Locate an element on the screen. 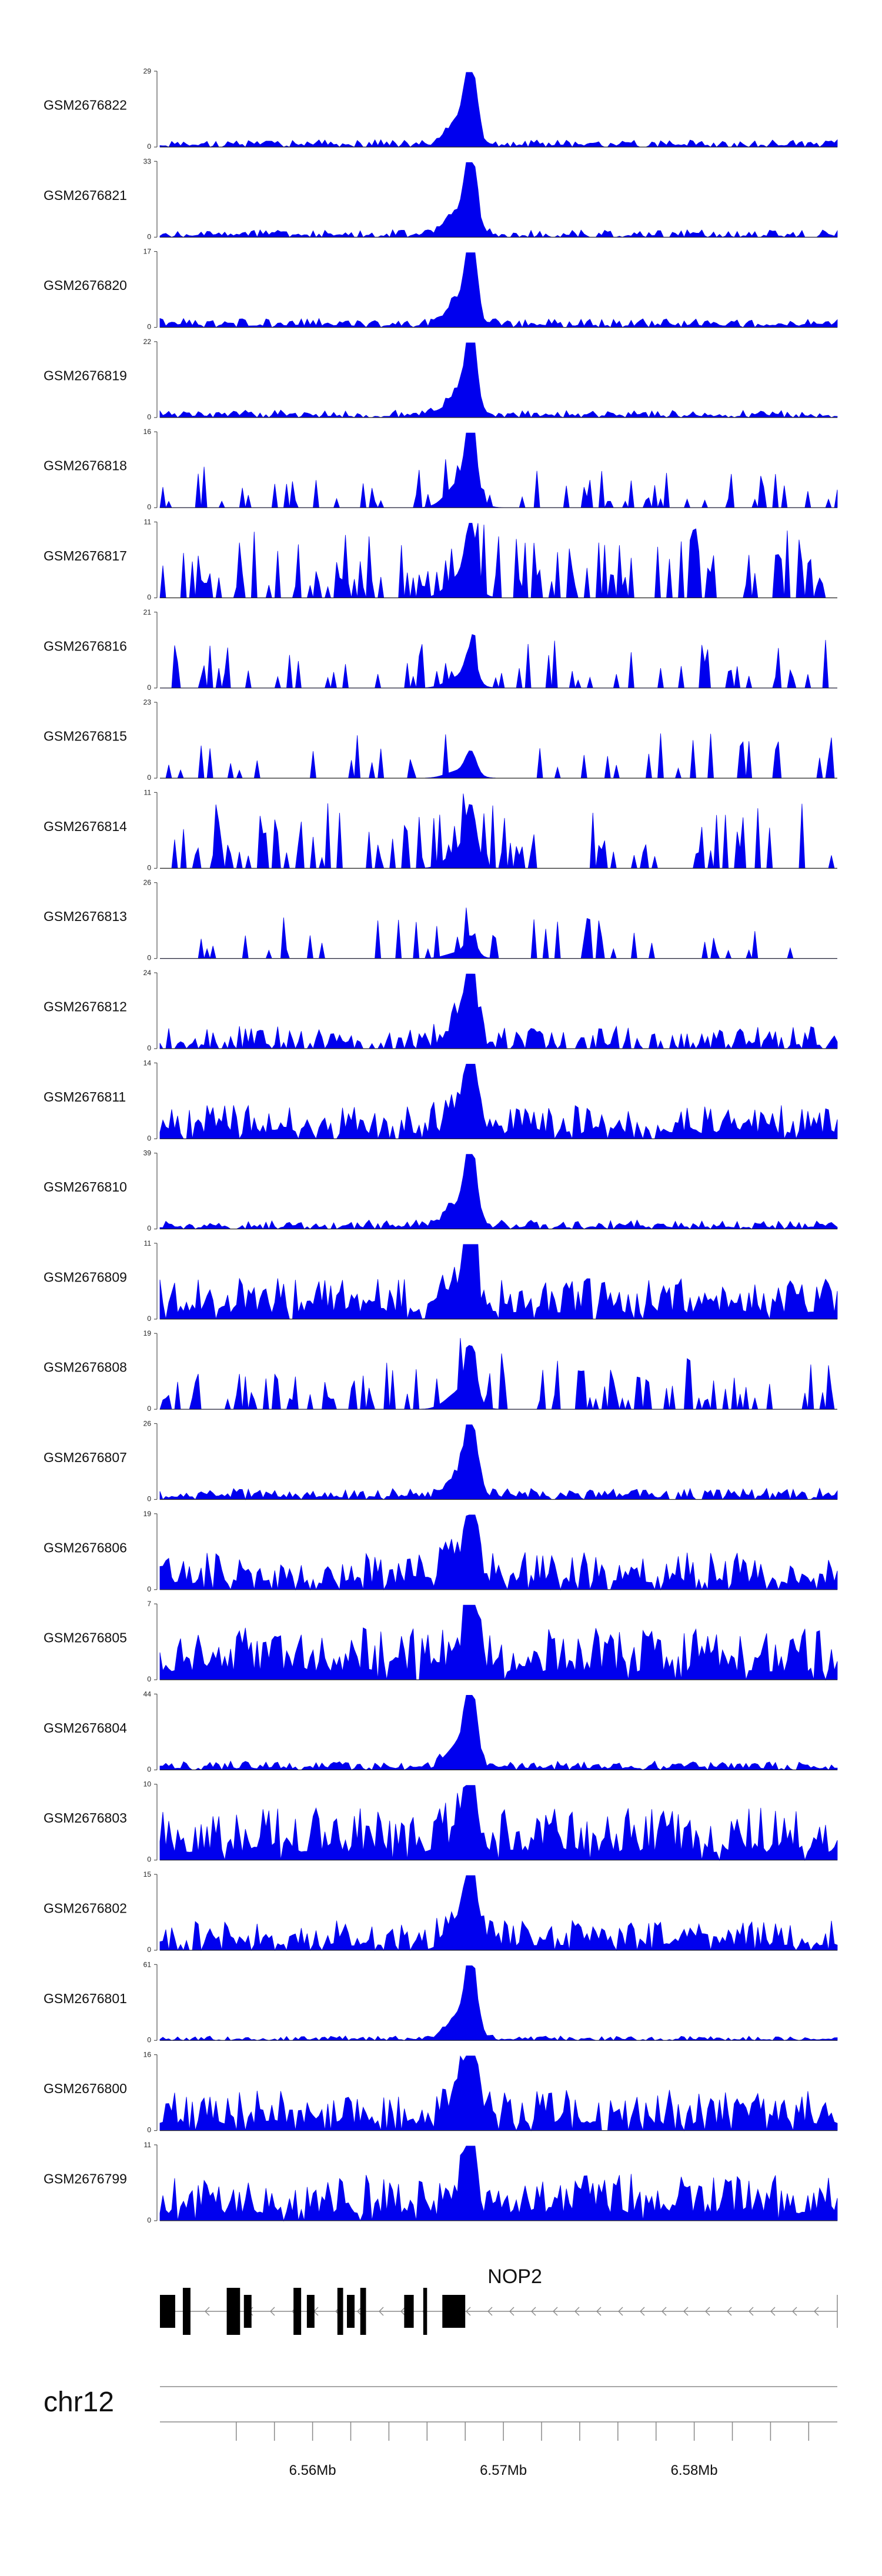 This screenshot has width=882, height=2576. genome-axis-tick-label: 6.57Mb is located at coordinates (503, 2470).